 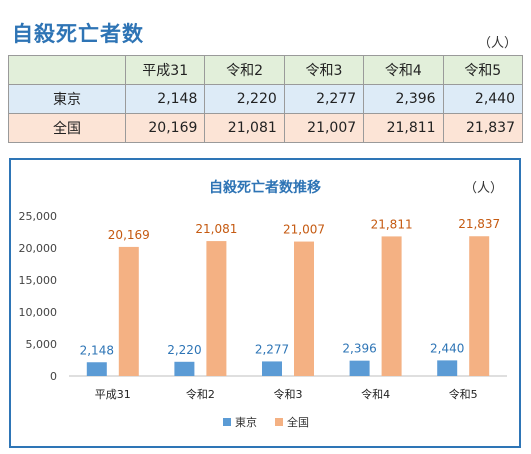 What do you see at coordinates (67, 99) in the screenshot?
I see `row-label: 東京` at bounding box center [67, 99].